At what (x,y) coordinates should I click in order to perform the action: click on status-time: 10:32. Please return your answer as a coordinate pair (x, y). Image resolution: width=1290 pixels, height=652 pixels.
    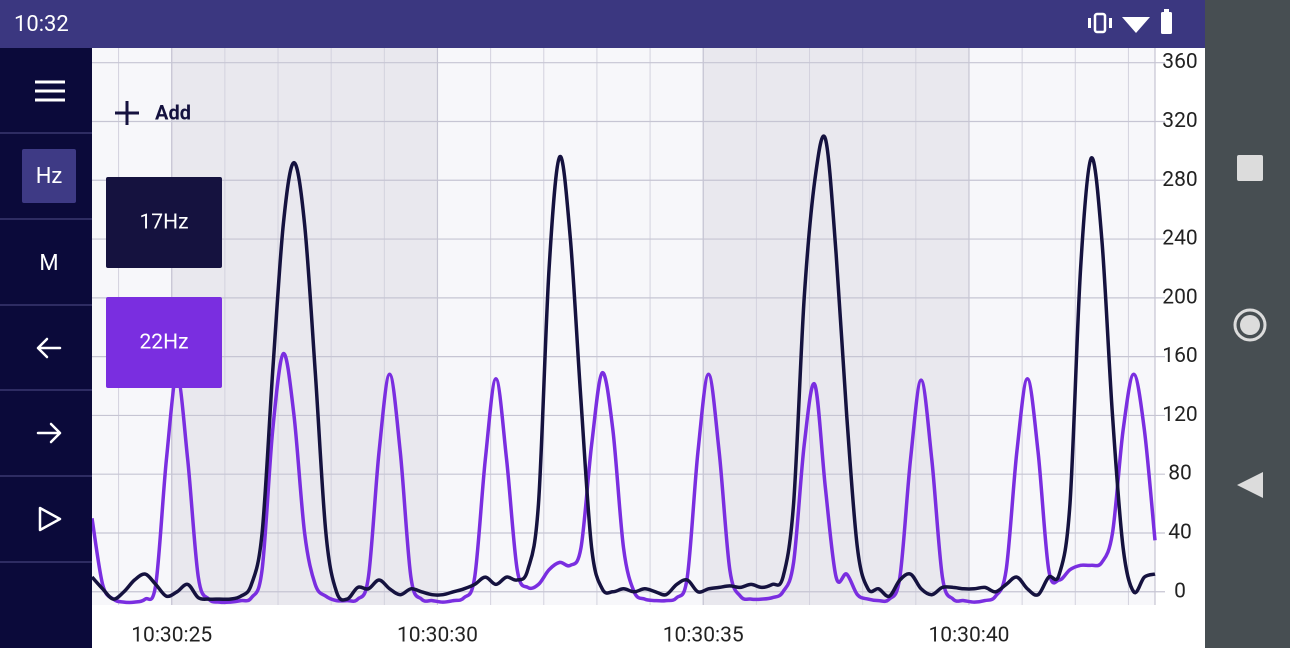
    Looking at the image, I should click on (41, 24).